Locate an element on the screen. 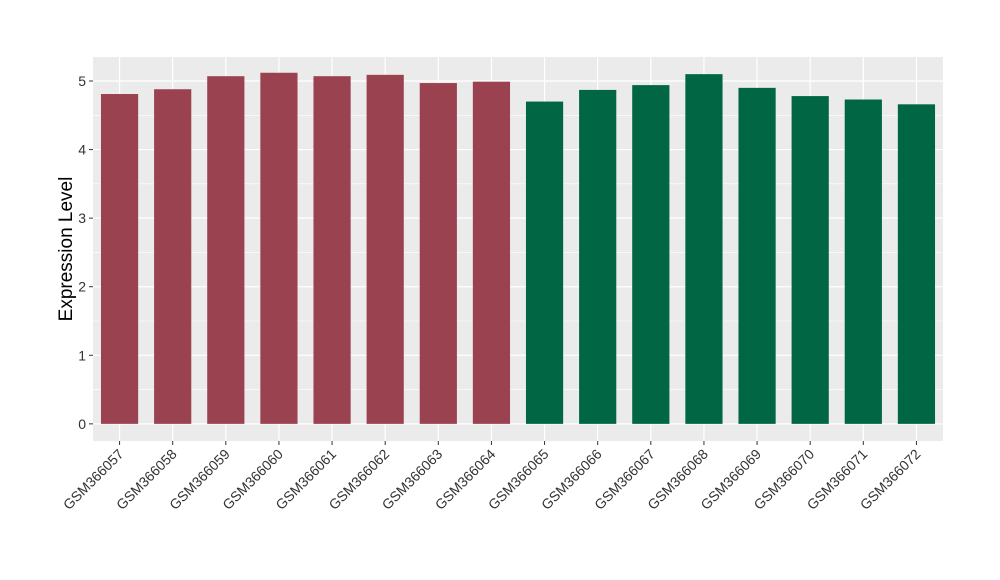 This screenshot has height=580, width=1000. y-axis: 0 1 2 3 4 5 is located at coordinates (85, 252).